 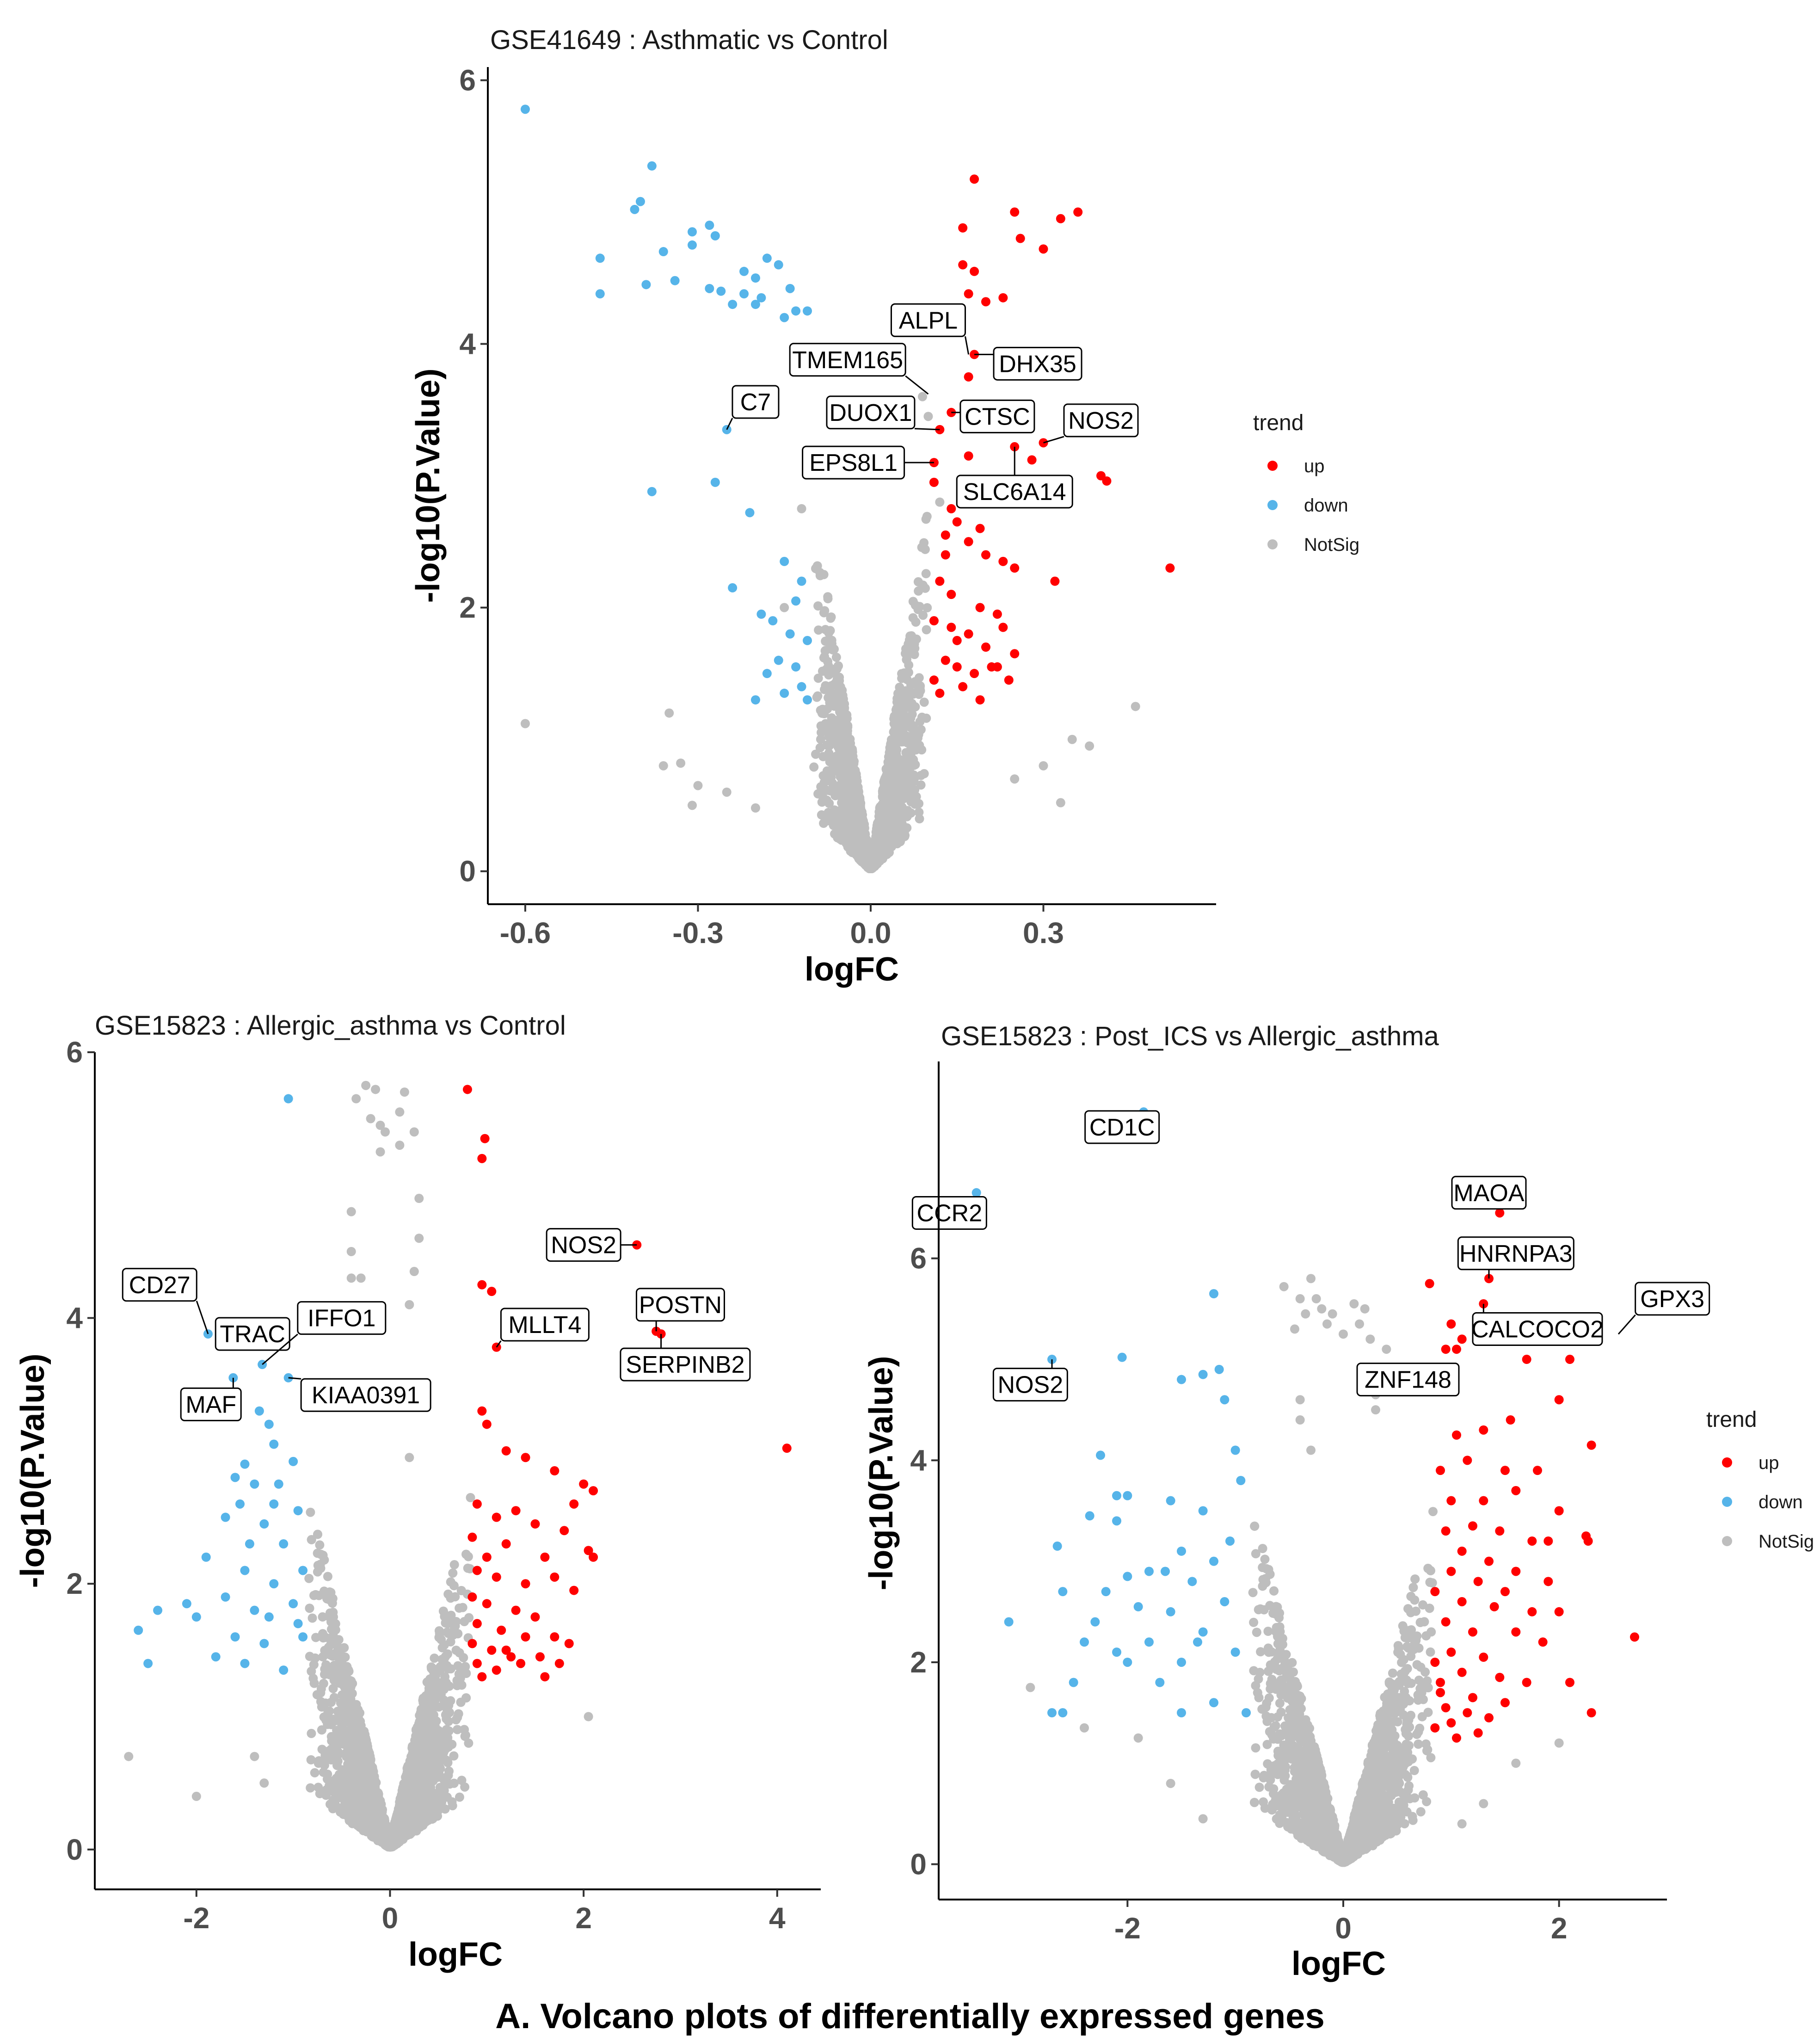 I want to click on label-text: NOS2, so click(x=583, y=1245).